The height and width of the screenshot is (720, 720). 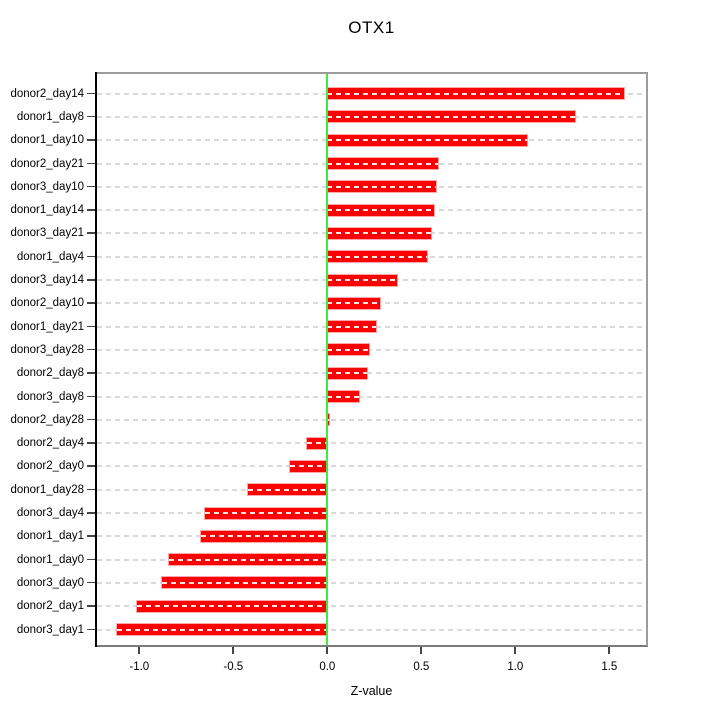 I want to click on bar-row: donor3_day28, so click(x=328, y=349).